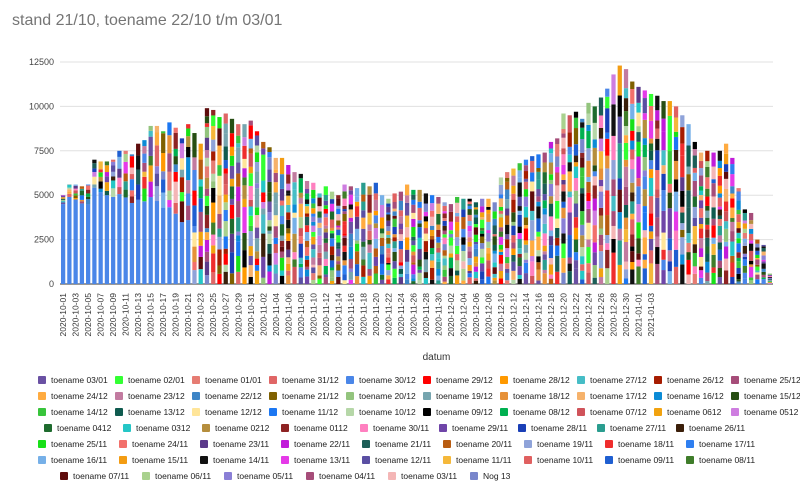 This screenshot has height=495, width=800. Describe the element at coordinates (631, 428) in the screenshot. I see `legend-item: toename 27/11` at that location.